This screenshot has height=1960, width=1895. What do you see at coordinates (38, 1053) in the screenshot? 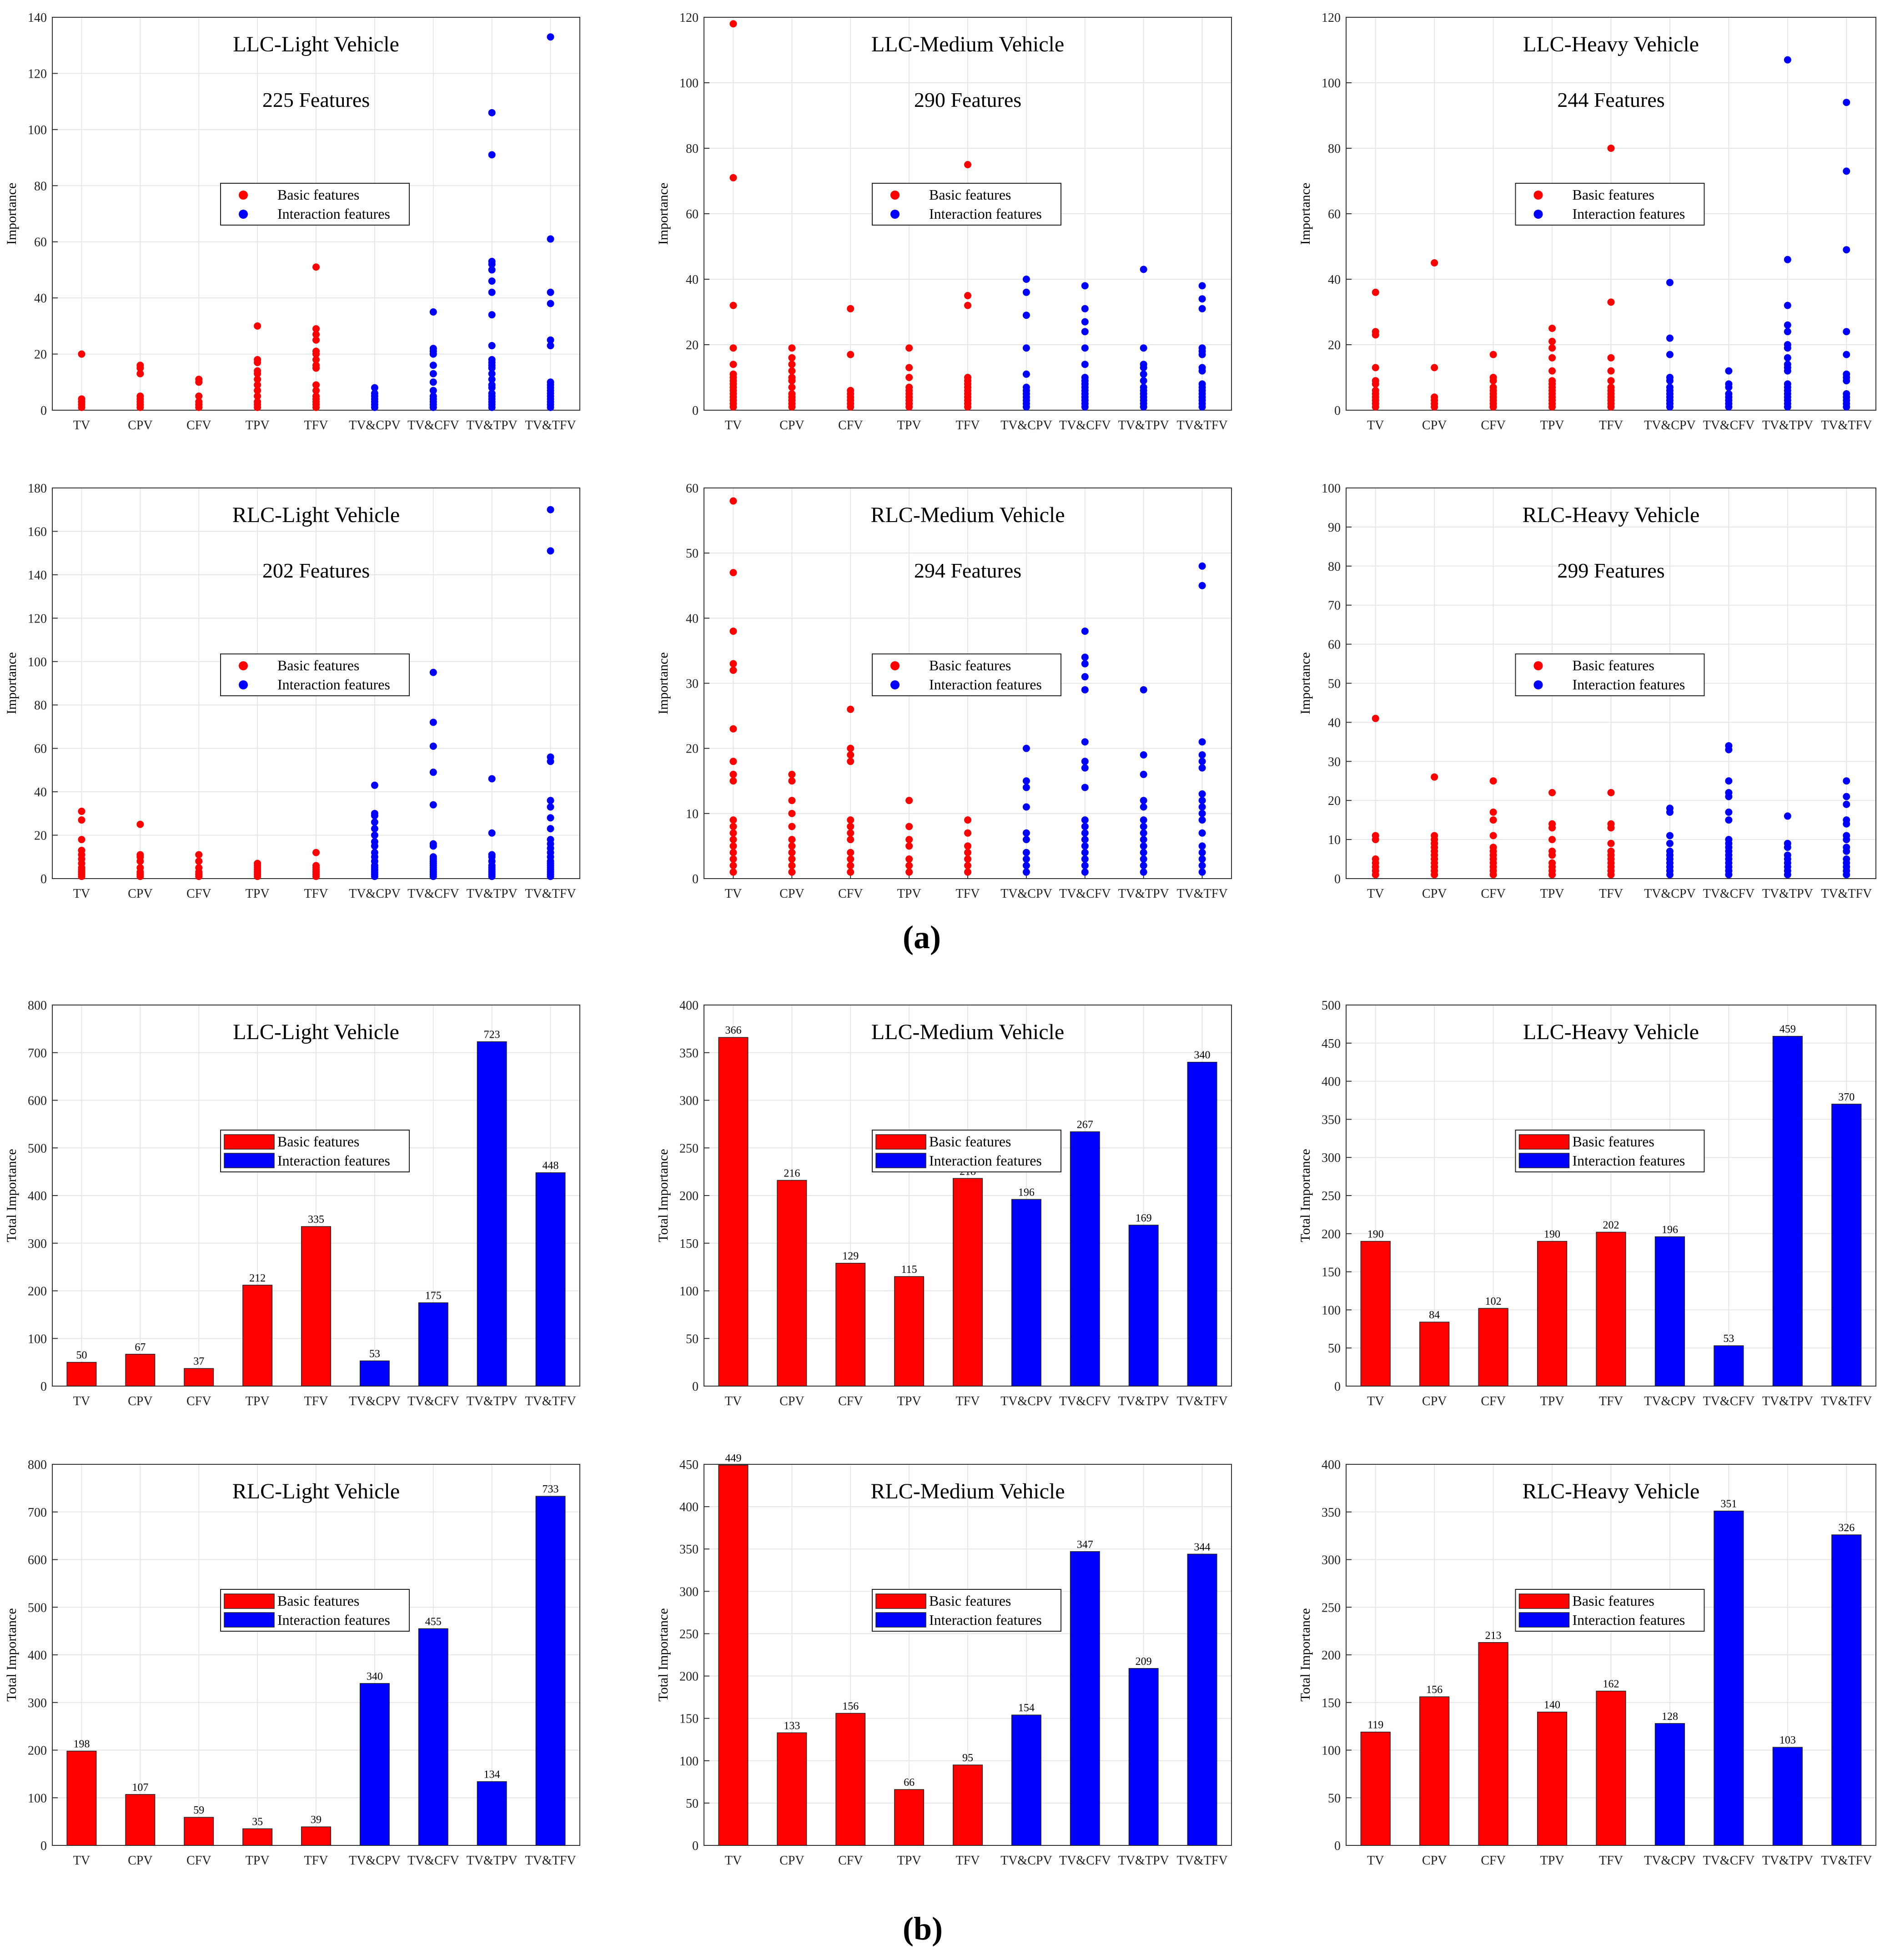
I see `y-tick-label: 700` at bounding box center [38, 1053].